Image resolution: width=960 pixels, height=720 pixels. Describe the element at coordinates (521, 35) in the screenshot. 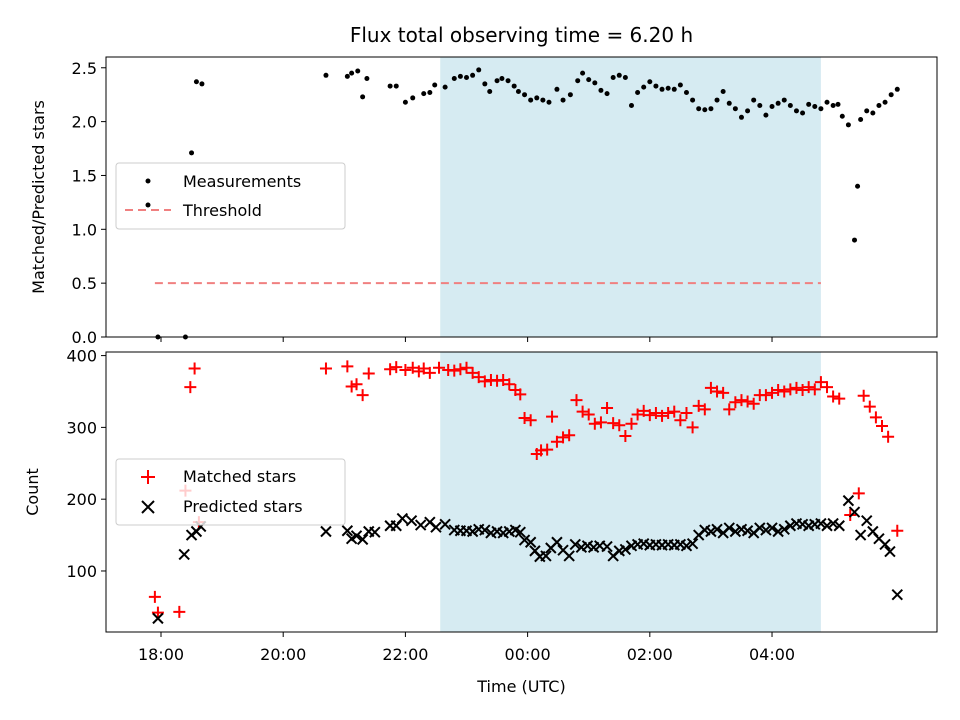

I see `chart-title: Flux total observing time = 6.20 h` at that location.